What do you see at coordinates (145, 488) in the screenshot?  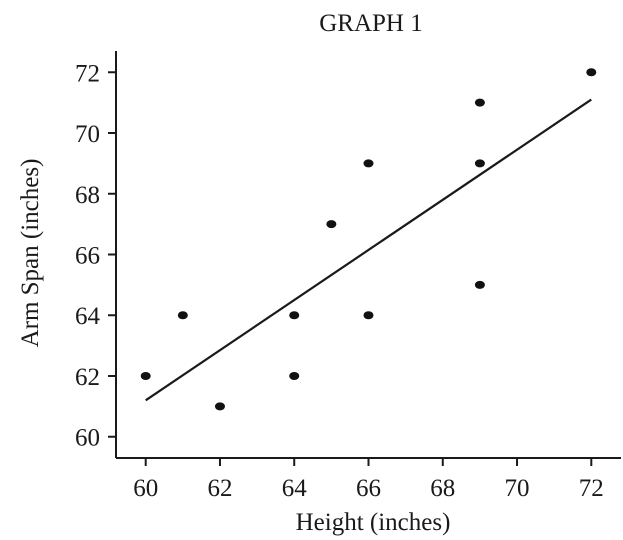 I see `x-tick-label: 60` at bounding box center [145, 488].